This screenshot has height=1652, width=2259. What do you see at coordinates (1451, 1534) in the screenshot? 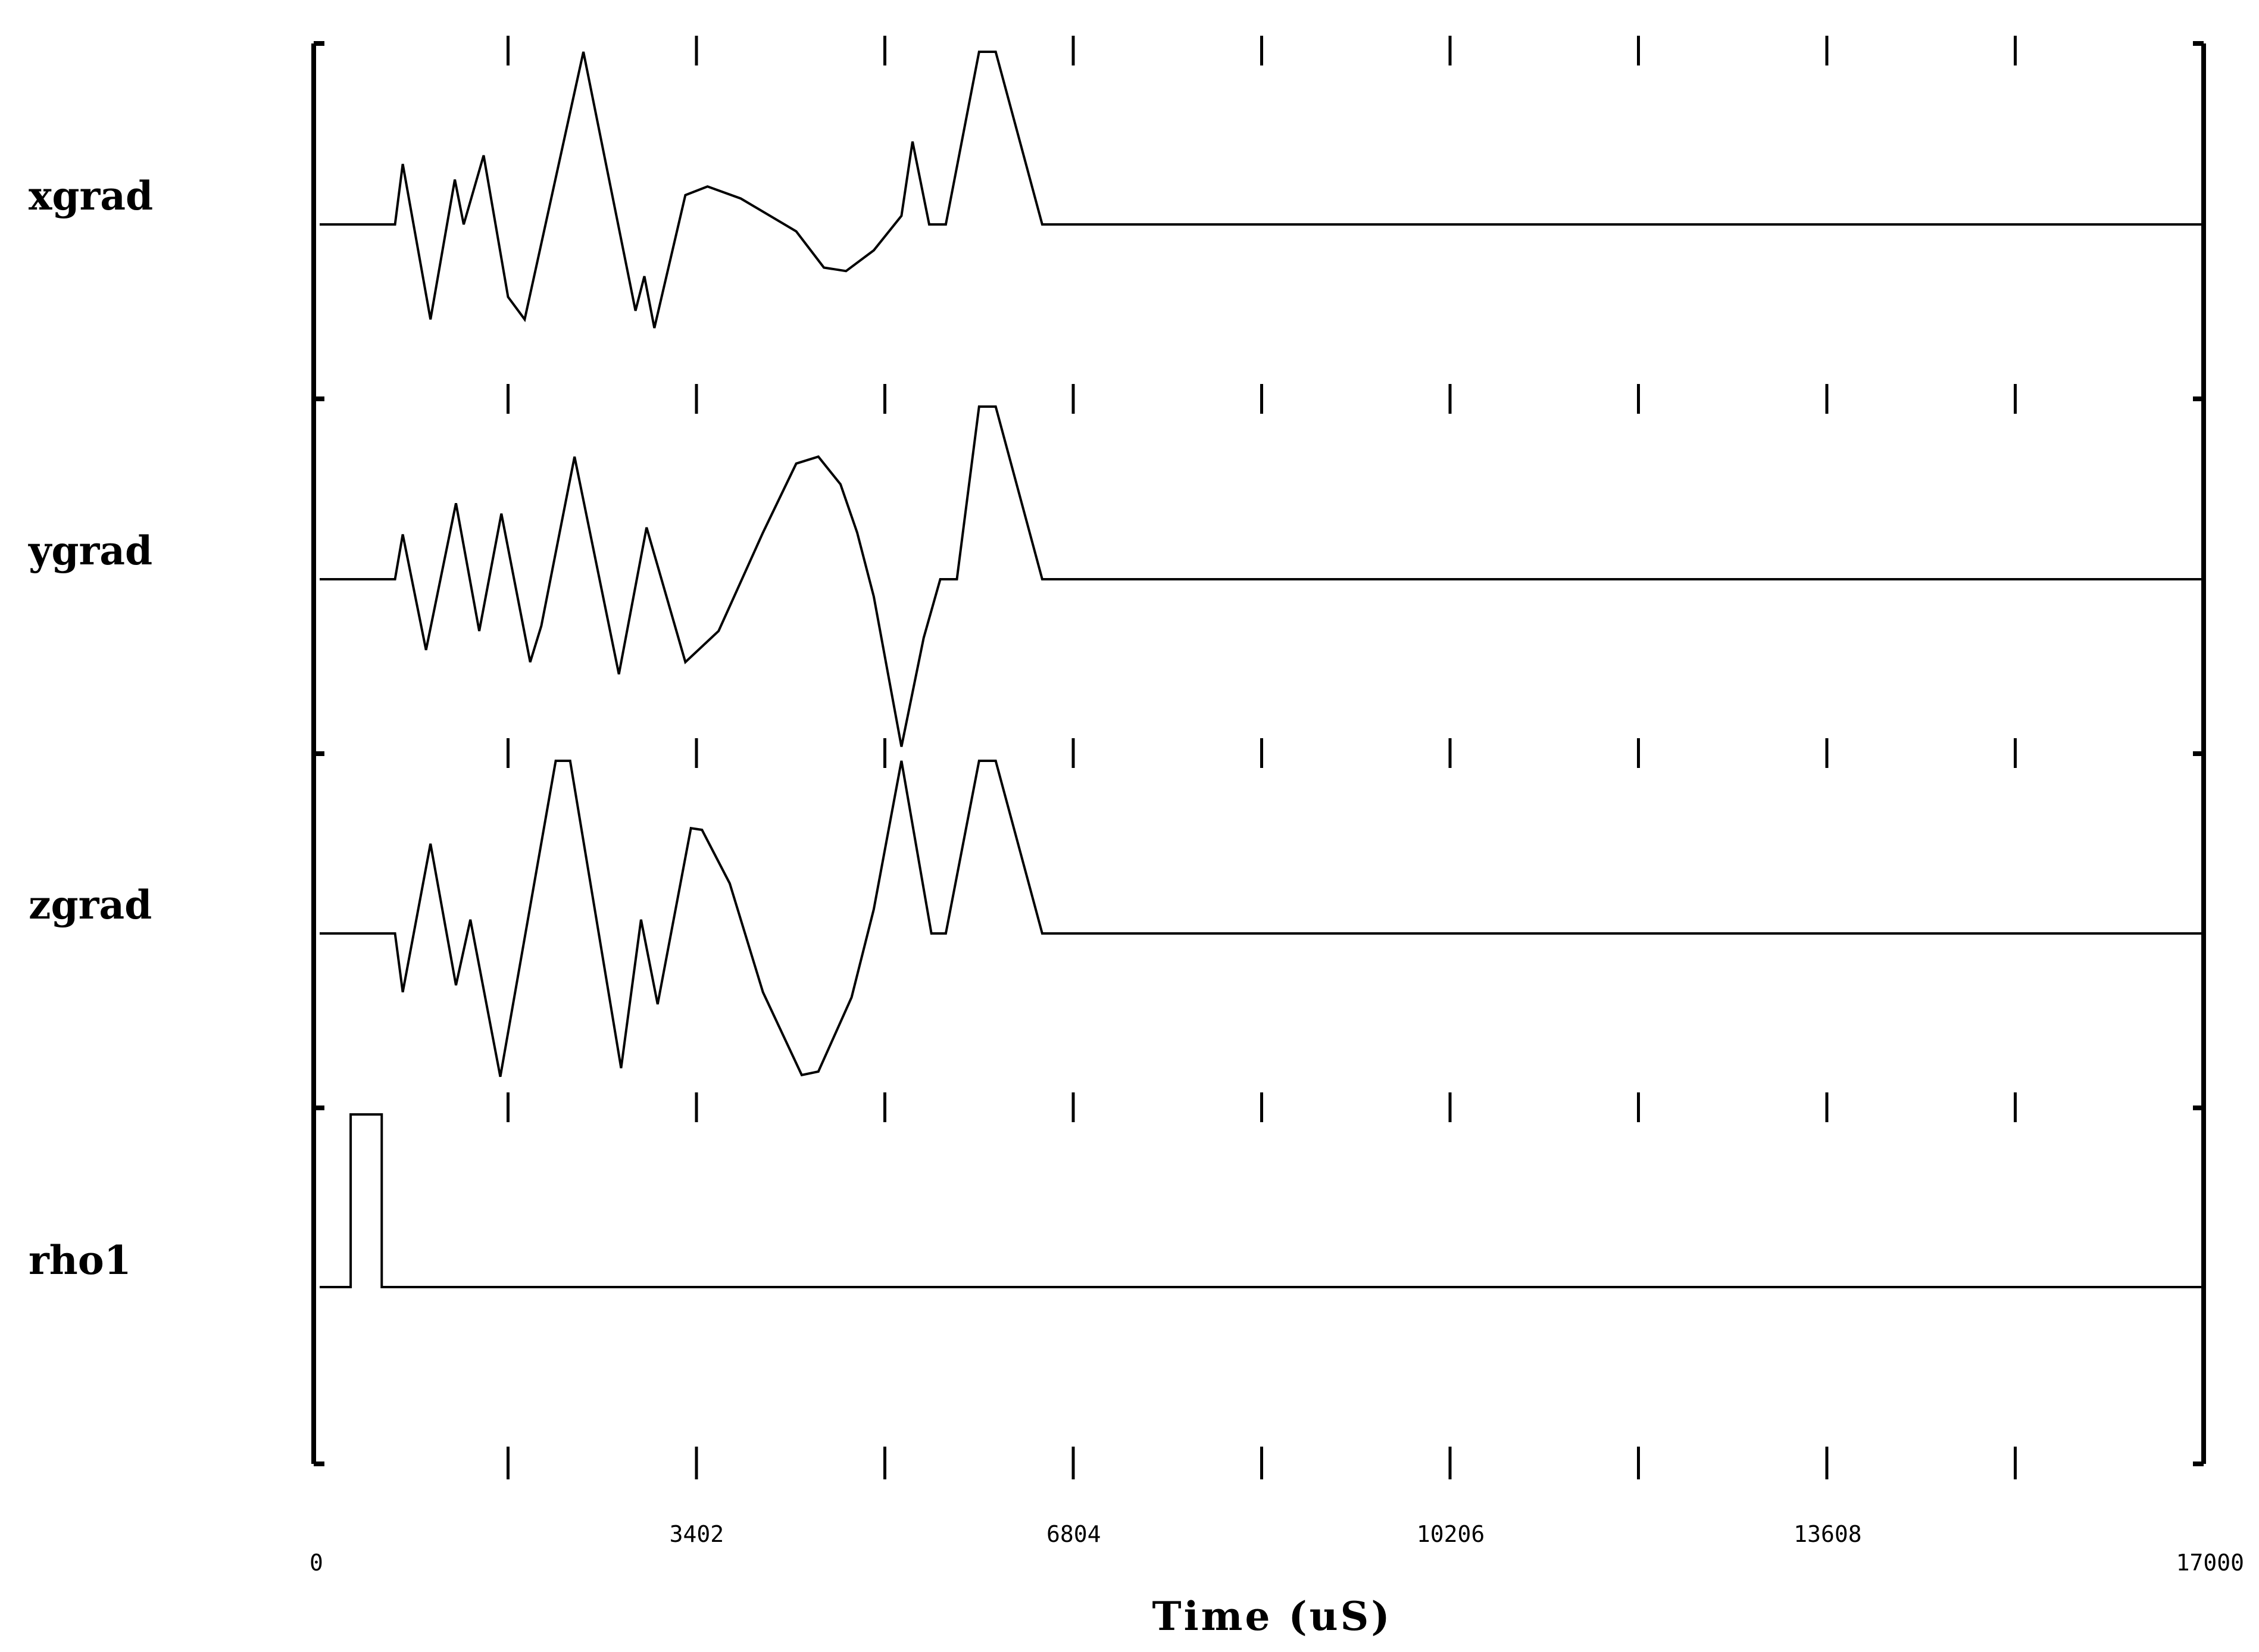
I see `x-tick-label-10206: 10206` at bounding box center [1451, 1534].